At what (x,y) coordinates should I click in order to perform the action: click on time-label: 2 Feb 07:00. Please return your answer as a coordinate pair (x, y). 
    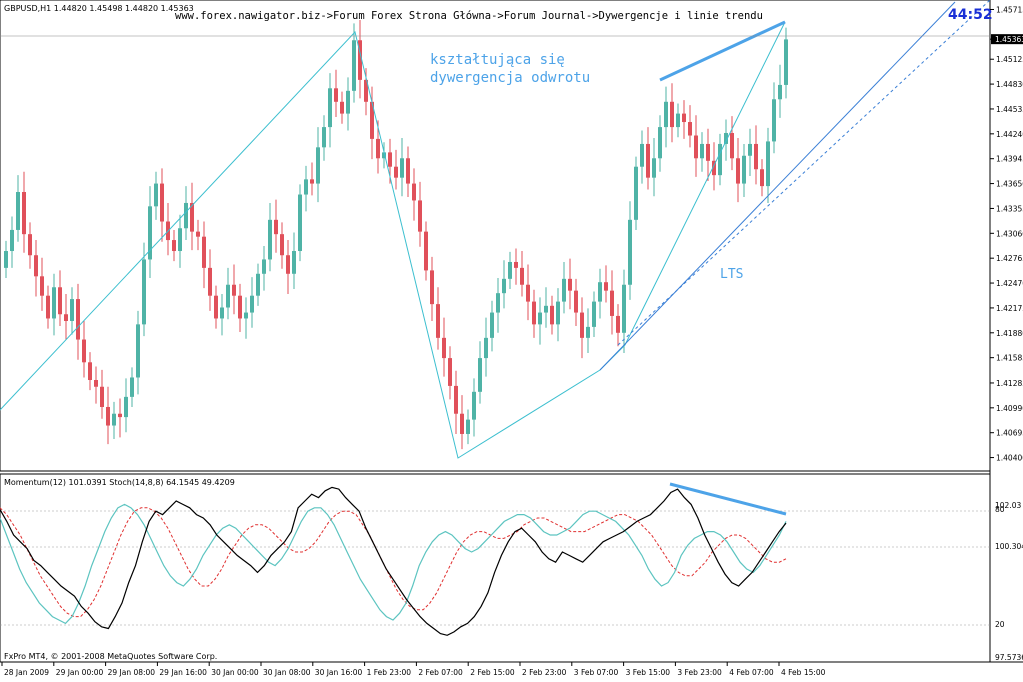
    Looking at the image, I should click on (440, 672).